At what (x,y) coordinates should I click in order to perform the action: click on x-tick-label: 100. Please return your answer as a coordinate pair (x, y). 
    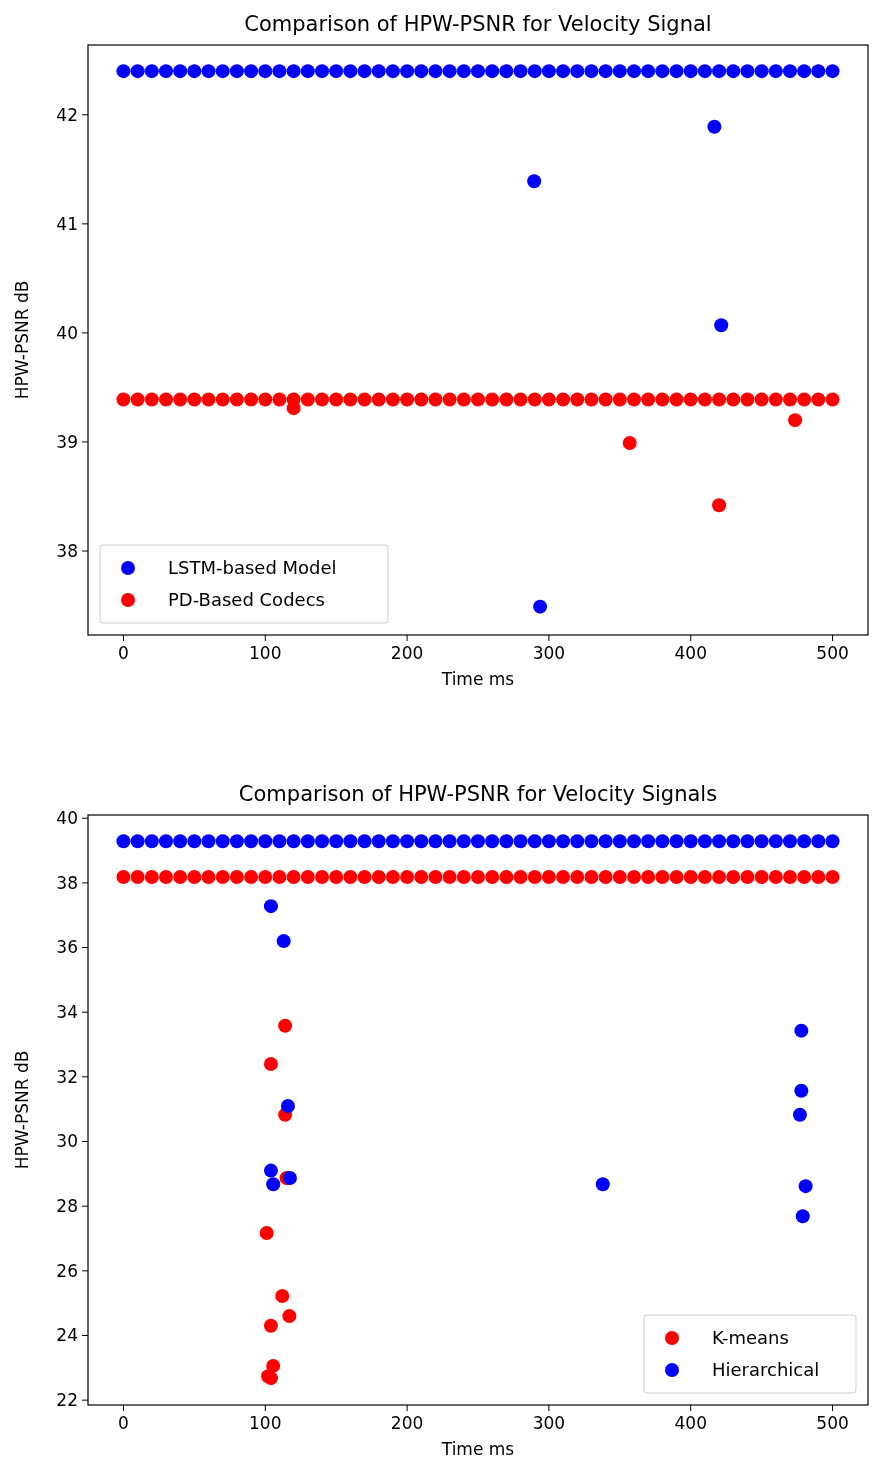
    Looking at the image, I should click on (265, 653).